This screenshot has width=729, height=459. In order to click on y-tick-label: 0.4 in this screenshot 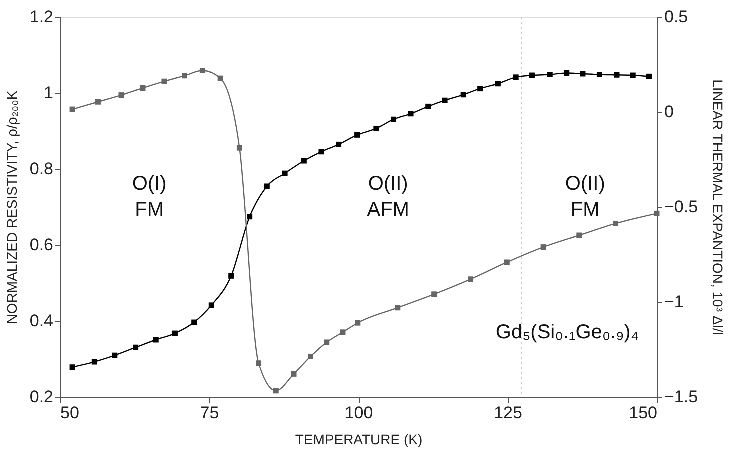, I will do `click(42, 321)`.